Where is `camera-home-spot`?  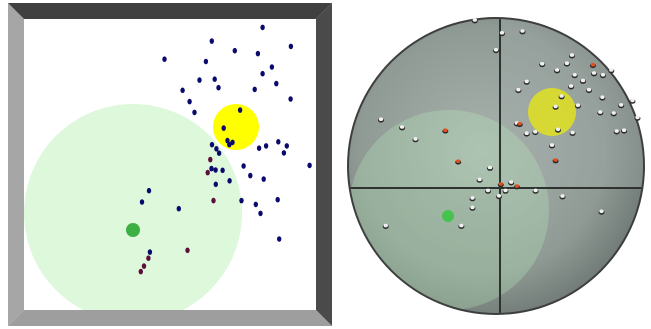
camera-home-spot is located at coordinates (448, 216).